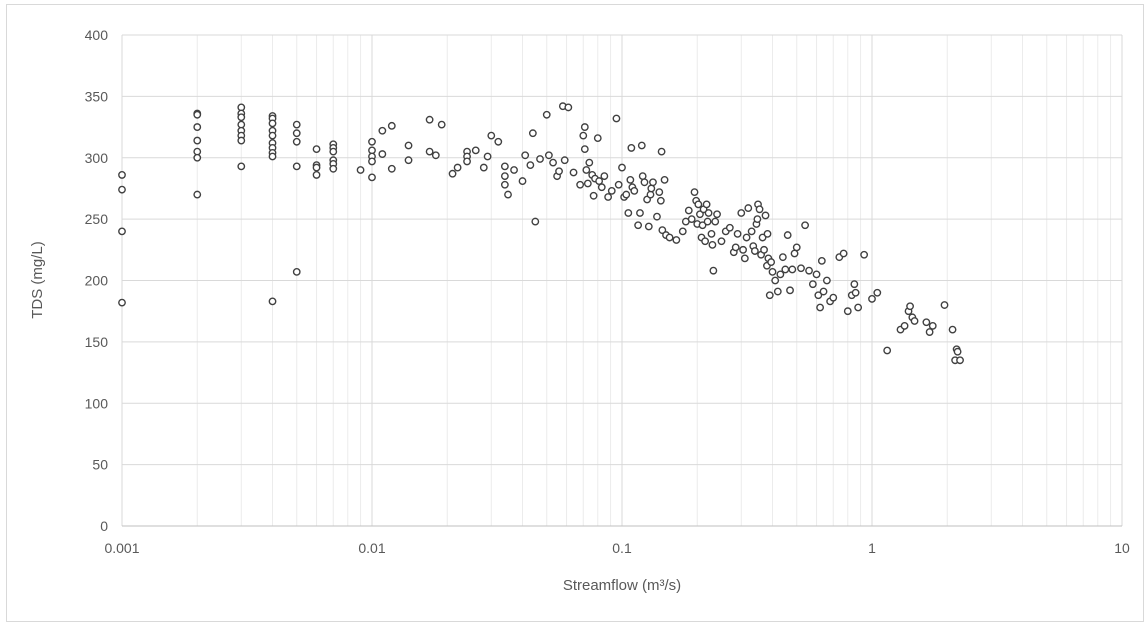 The image size is (1144, 626). I want to click on y-tick-label: 350, so click(97, 96).